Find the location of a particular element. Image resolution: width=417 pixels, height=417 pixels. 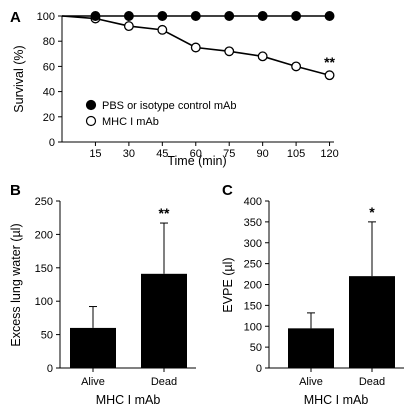

significance-marker: * is located at coordinates (372, 212).